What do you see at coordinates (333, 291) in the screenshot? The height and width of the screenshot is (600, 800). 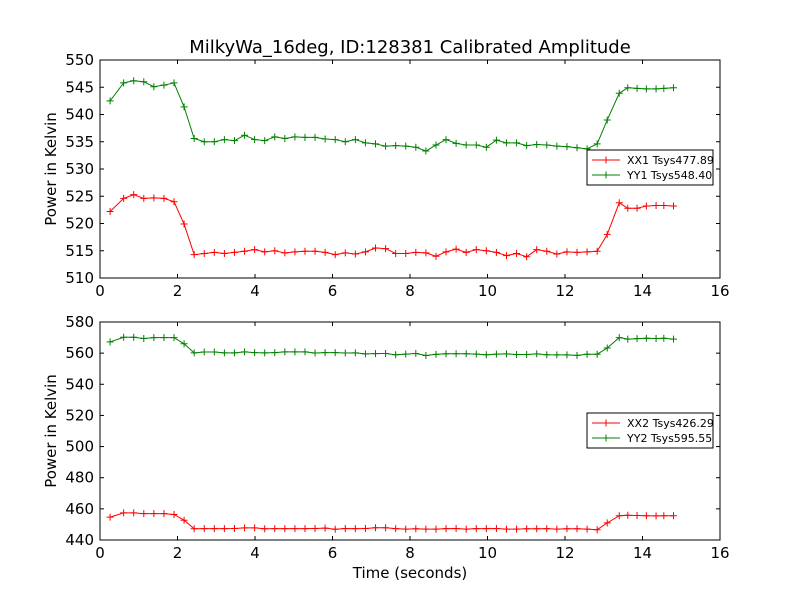 I see `top-x-tick-label: 6` at bounding box center [333, 291].